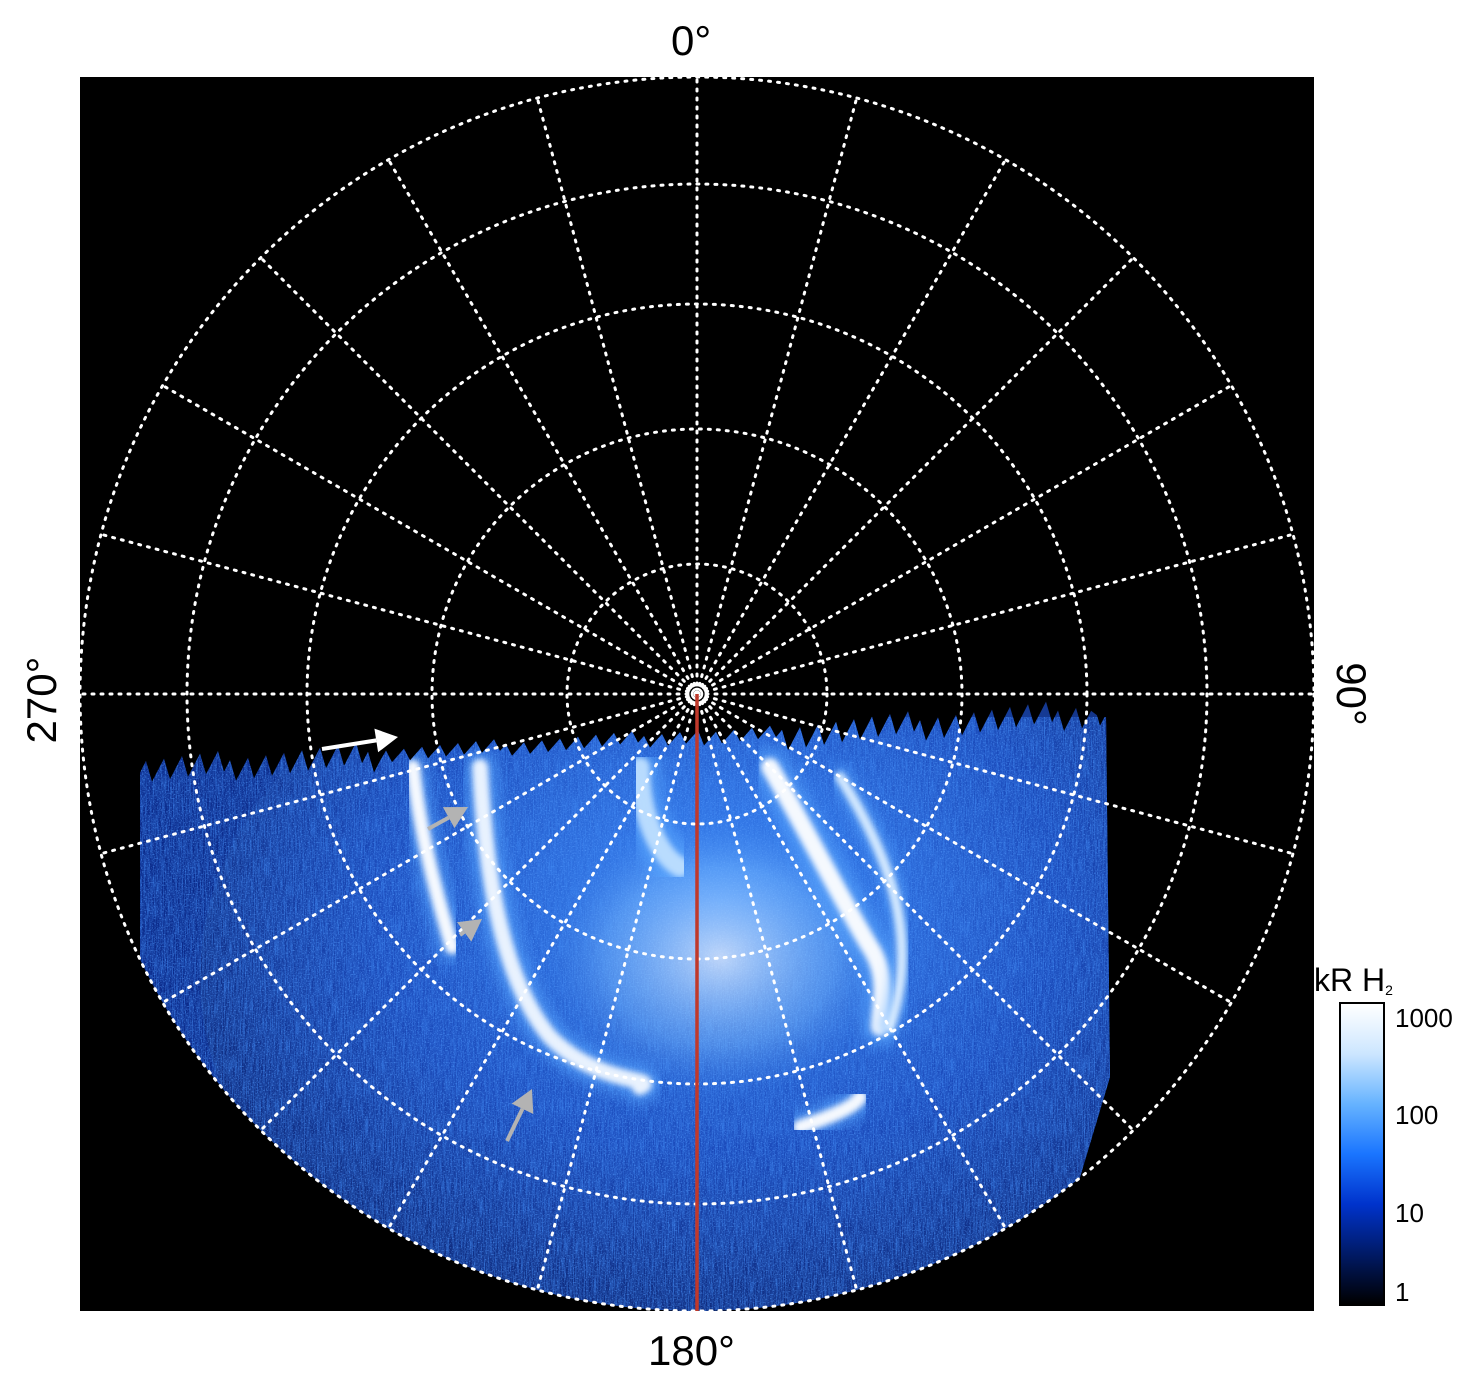 This screenshot has height=1386, width=1481. Describe the element at coordinates (691, 1350) in the screenshot. I see `azimuth-label-180: 180°` at that location.